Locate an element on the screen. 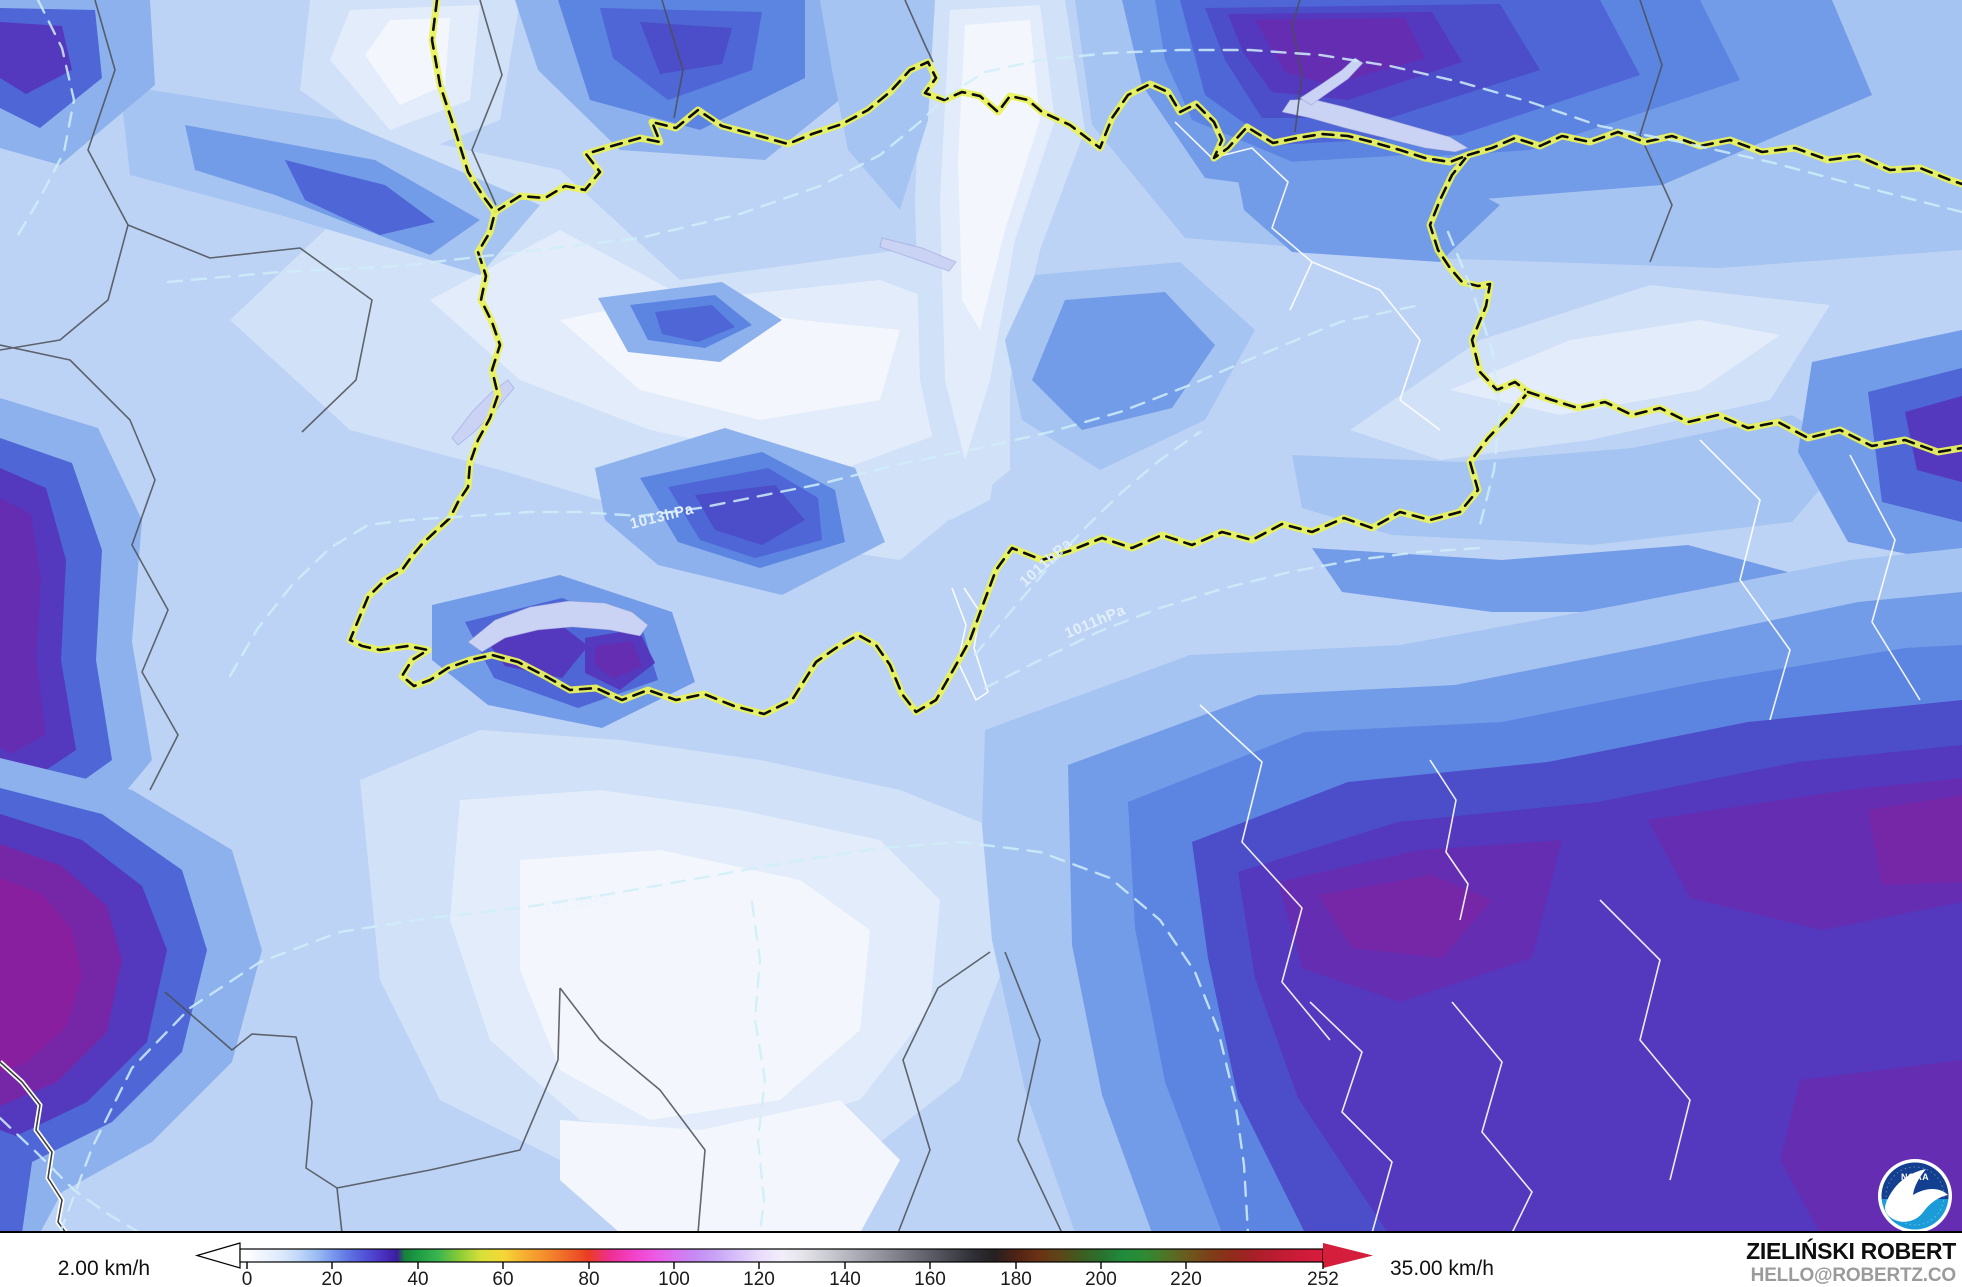 This screenshot has width=1962, height=1287. colorbar-tick-label: 80 is located at coordinates (588, 1278).